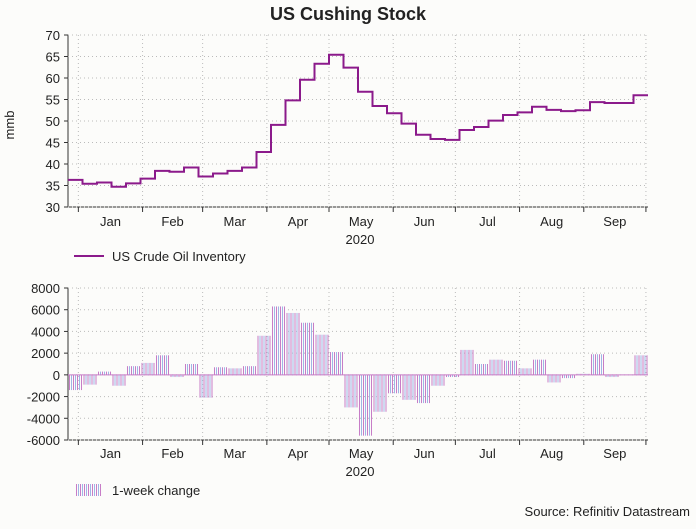  Describe the element at coordinates (53, 164) in the screenshot. I see `y-tick-label: 40` at that location.